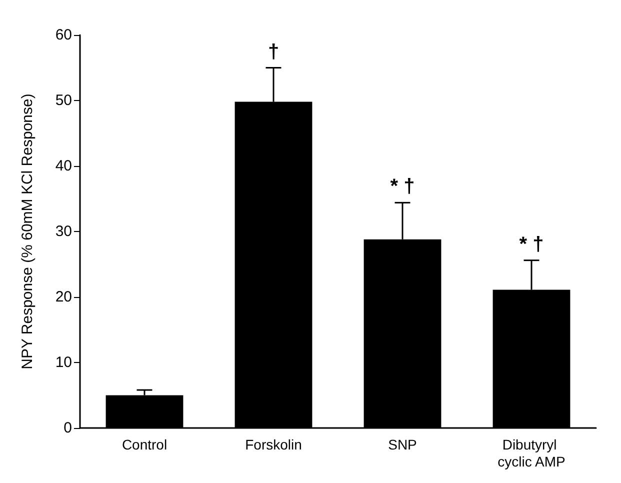 The width and height of the screenshot is (621, 483). Describe the element at coordinates (402, 444) in the screenshot. I see `x-tick-label: SNP` at that location.